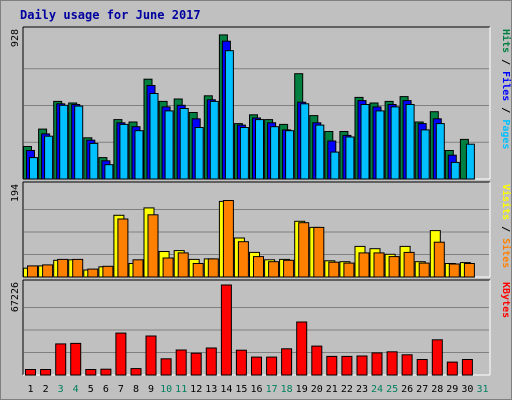 This screenshot has width=512, height=400. Describe the element at coordinates (46, 389) in the screenshot. I see `x-tick-label-day-2: 2` at that location.